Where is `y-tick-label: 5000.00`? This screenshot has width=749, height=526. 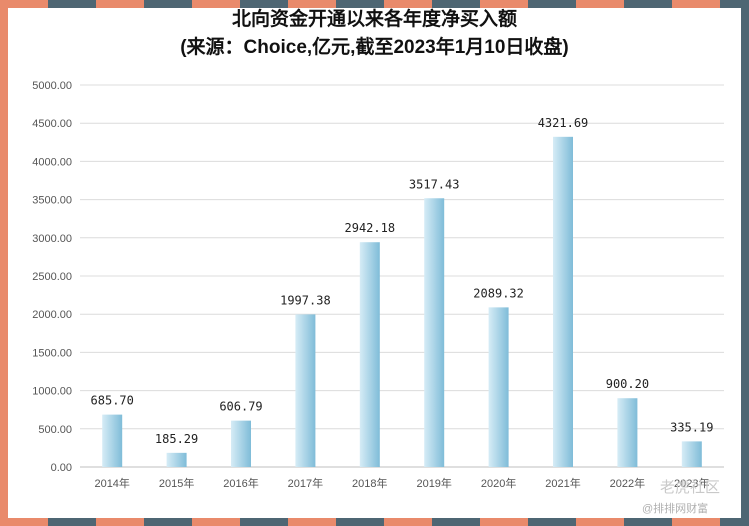 y-tick-label: 5000.00 is located at coordinates (52, 86).